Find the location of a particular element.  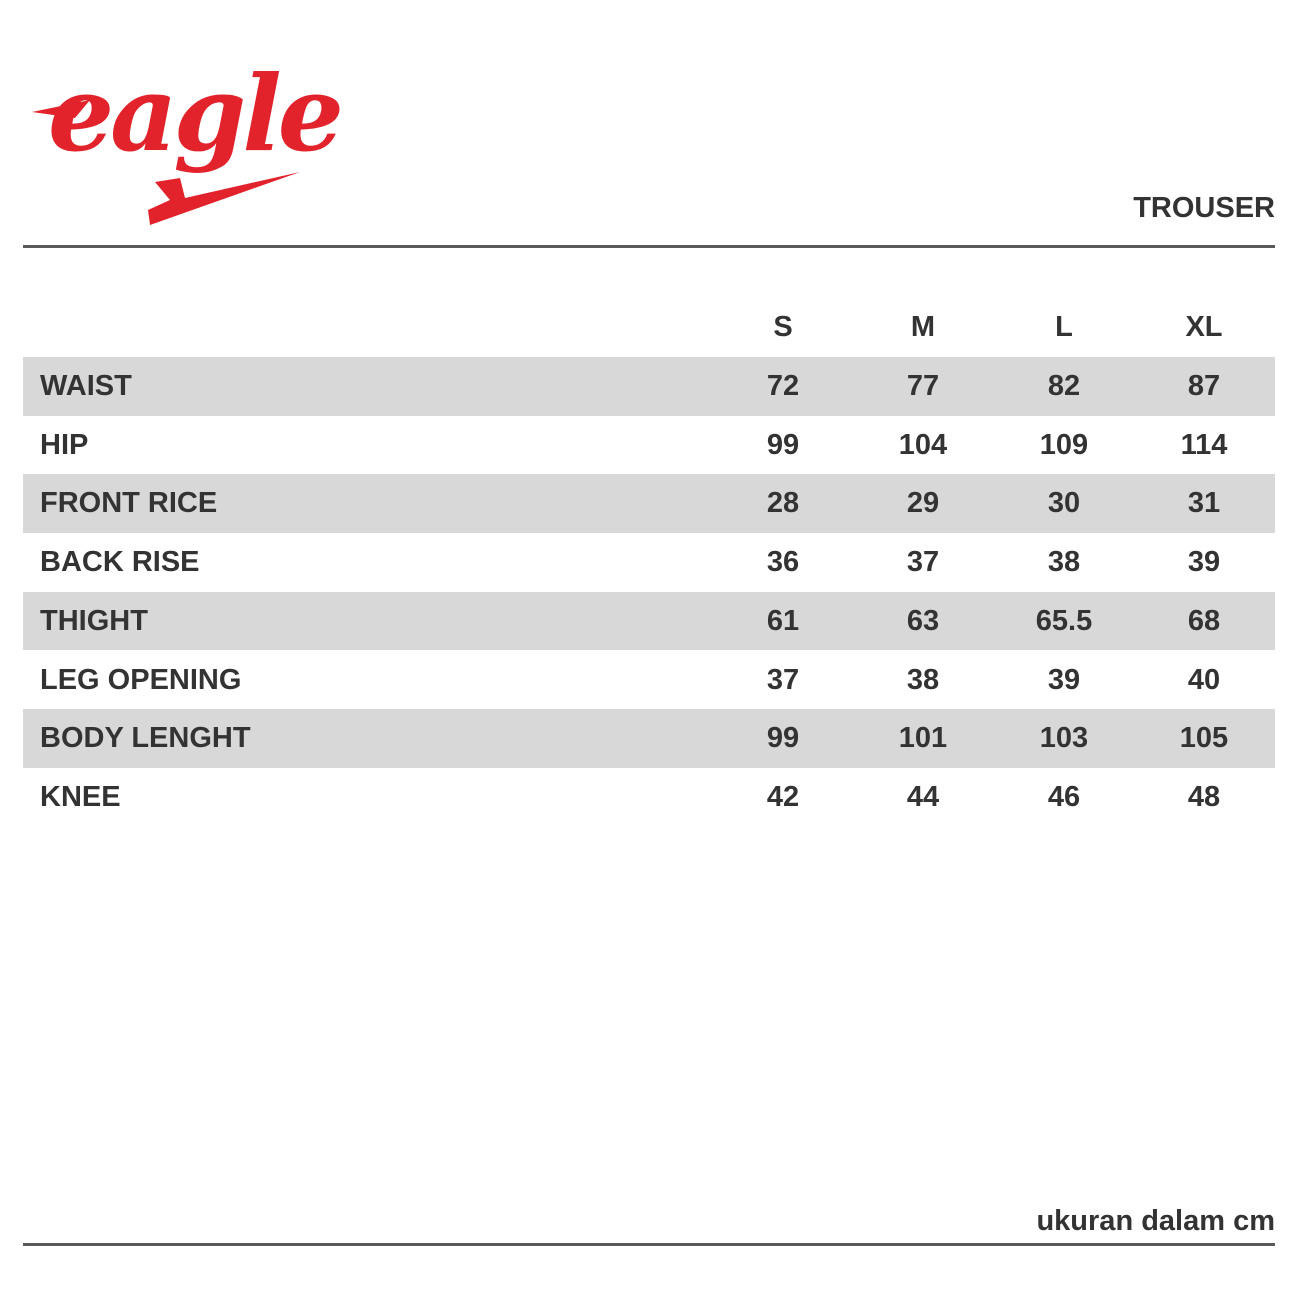

table-row: BODY LENGHT 99 101 103 105 is located at coordinates (649, 738).